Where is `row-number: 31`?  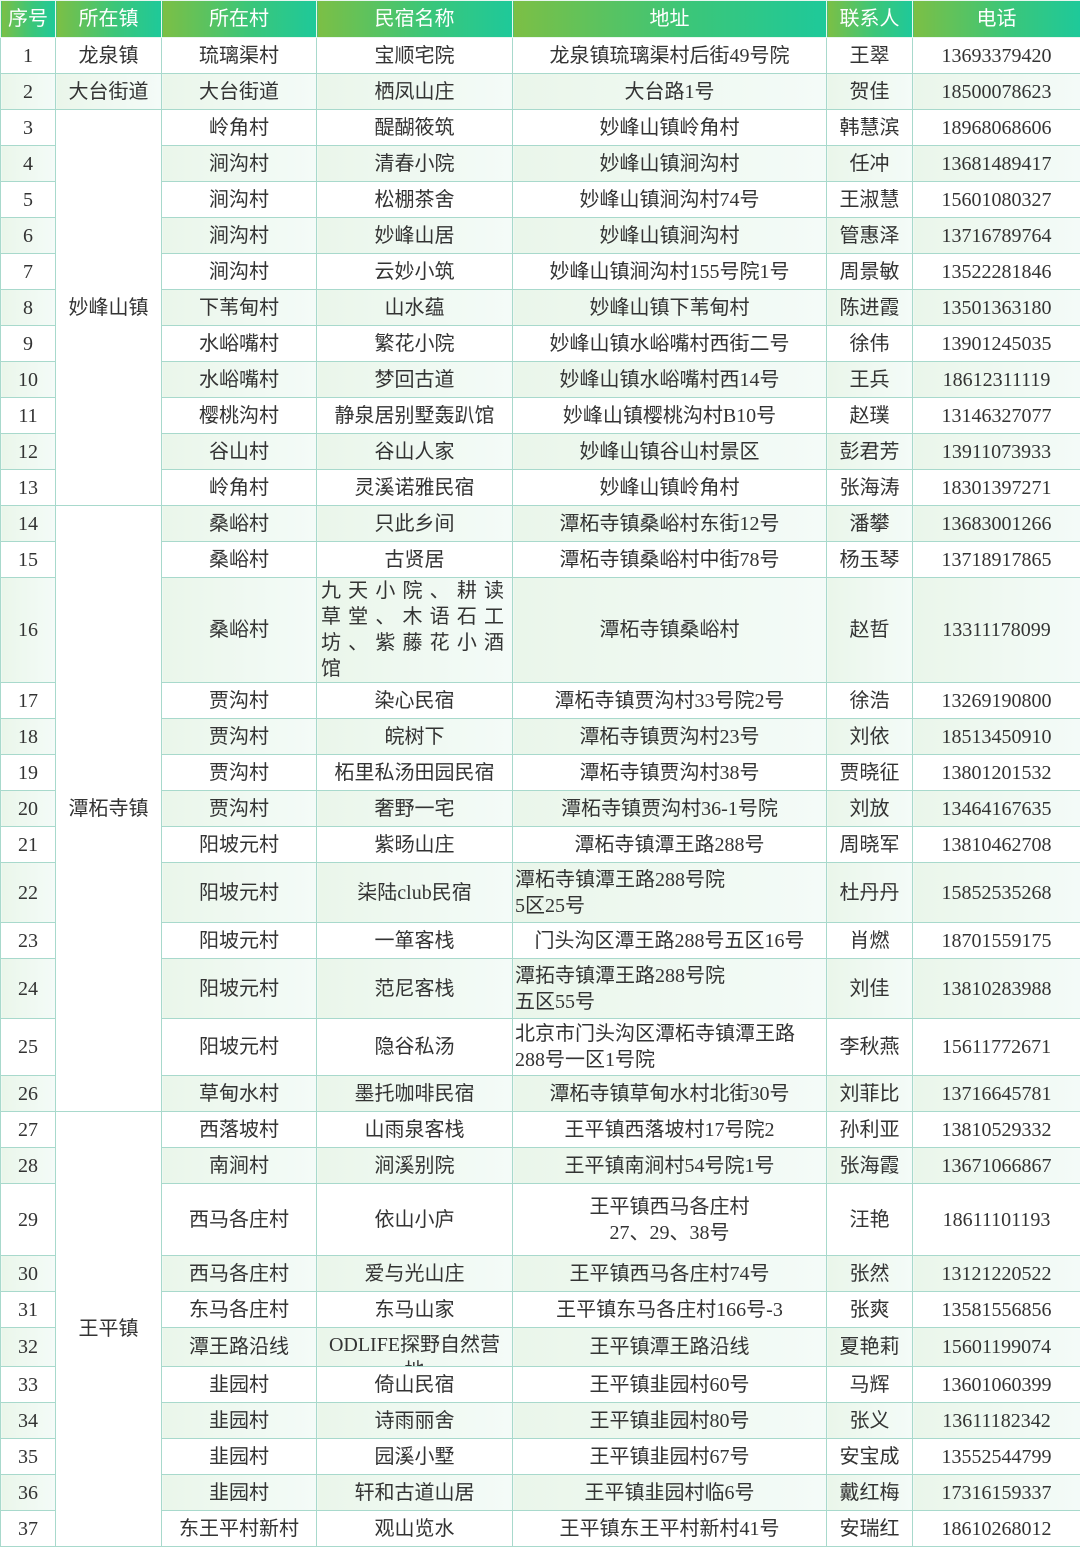 row-number: 31 is located at coordinates (28, 1310).